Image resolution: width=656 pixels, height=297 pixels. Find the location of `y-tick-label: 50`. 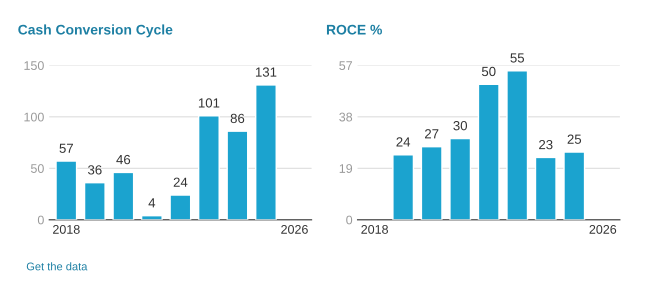

y-tick-label: 50 is located at coordinates (37, 168).